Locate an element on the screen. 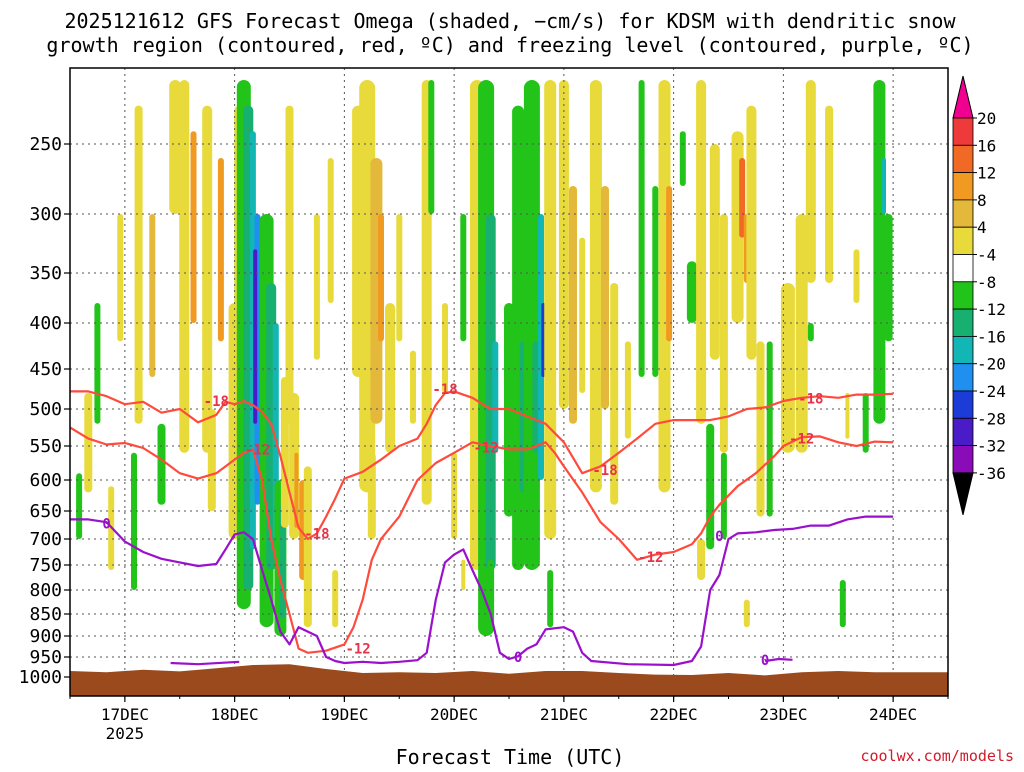 The height and width of the screenshot is (772, 1024). ground-terrain is located at coordinates (509, 680).